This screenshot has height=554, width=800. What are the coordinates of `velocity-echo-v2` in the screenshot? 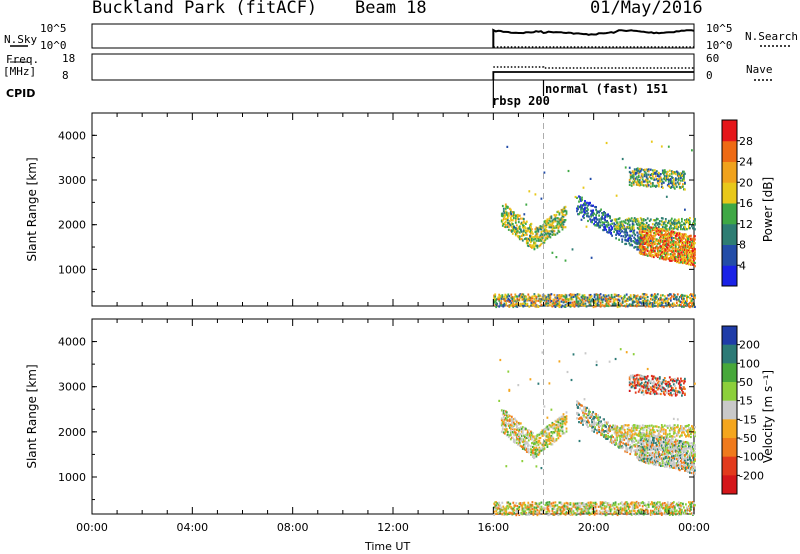 It's located at (550, 435).